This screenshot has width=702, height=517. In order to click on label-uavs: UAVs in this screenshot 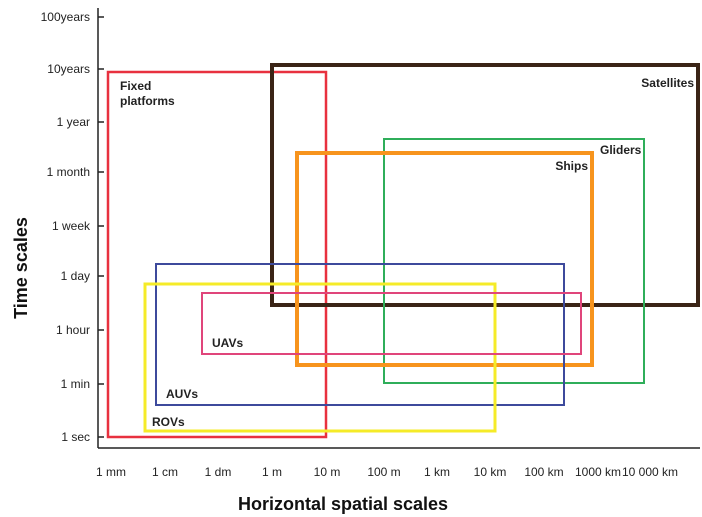, I will do `click(227, 343)`.